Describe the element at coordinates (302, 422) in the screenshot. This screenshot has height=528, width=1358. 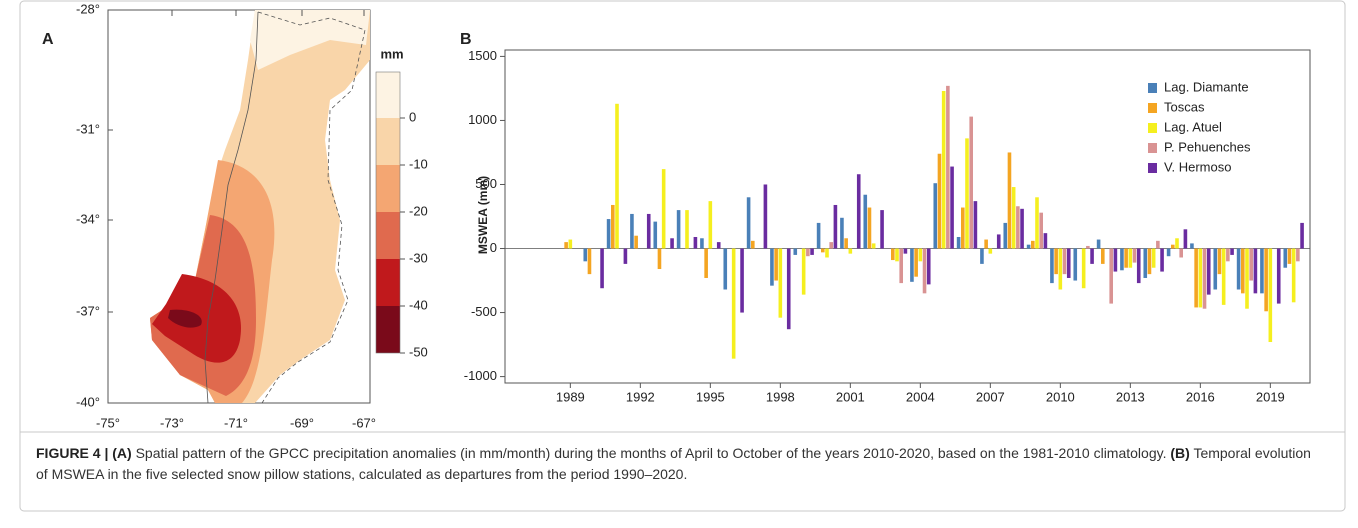
I see `lon-tick-label: -69°` at that location.